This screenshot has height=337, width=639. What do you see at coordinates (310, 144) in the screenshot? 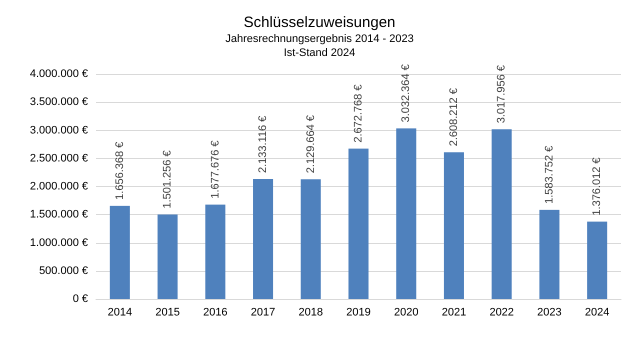
I see `data-label: 2.129.664 €` at bounding box center [310, 144].